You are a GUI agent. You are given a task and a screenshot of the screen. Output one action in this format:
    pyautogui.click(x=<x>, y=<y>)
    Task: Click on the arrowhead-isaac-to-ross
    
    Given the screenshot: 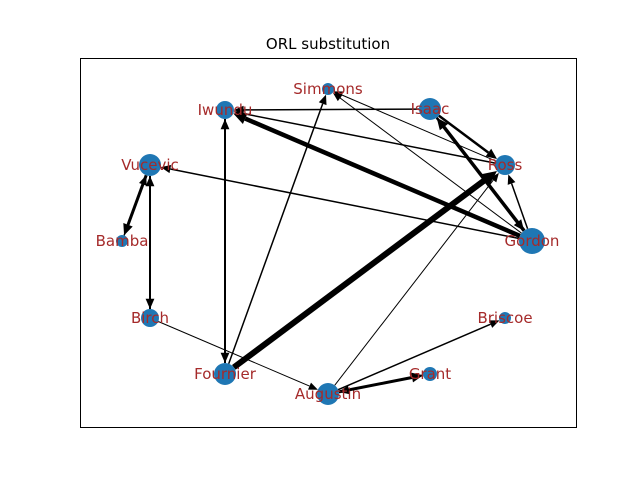 What is the action you would take?
    pyautogui.click(x=491, y=153)
    